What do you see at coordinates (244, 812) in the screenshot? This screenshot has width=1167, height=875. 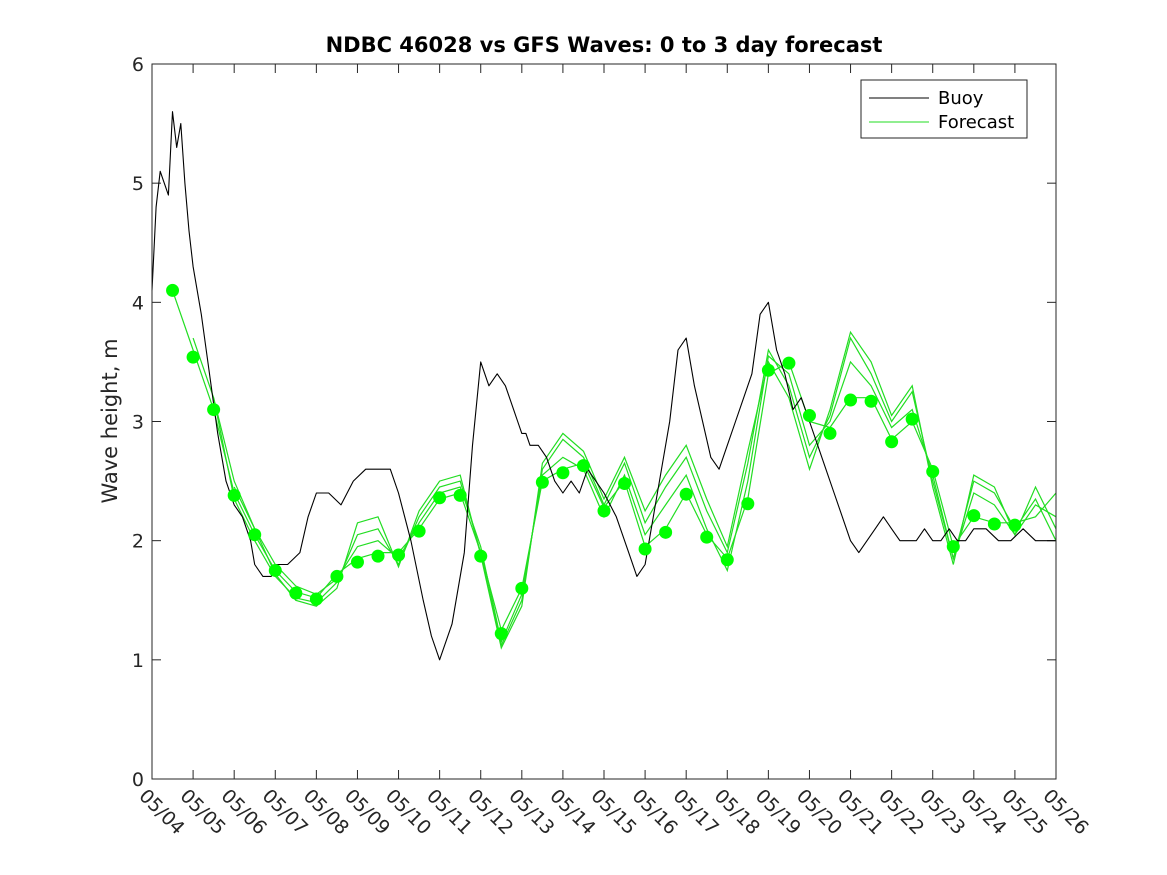 I see `x-tick-label: 05/06` at bounding box center [244, 812].